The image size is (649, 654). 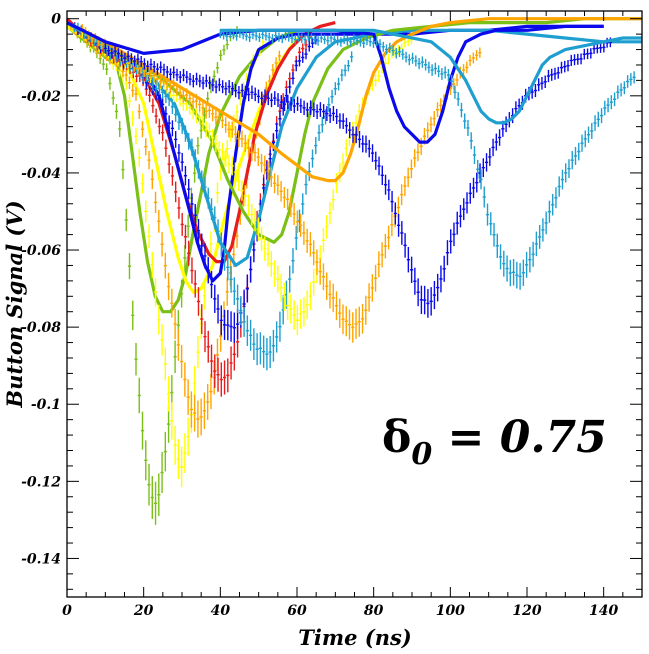 What do you see at coordinates (421, 454) in the screenshot?
I see `annotation-subscript: 0` at bounding box center [421, 454].